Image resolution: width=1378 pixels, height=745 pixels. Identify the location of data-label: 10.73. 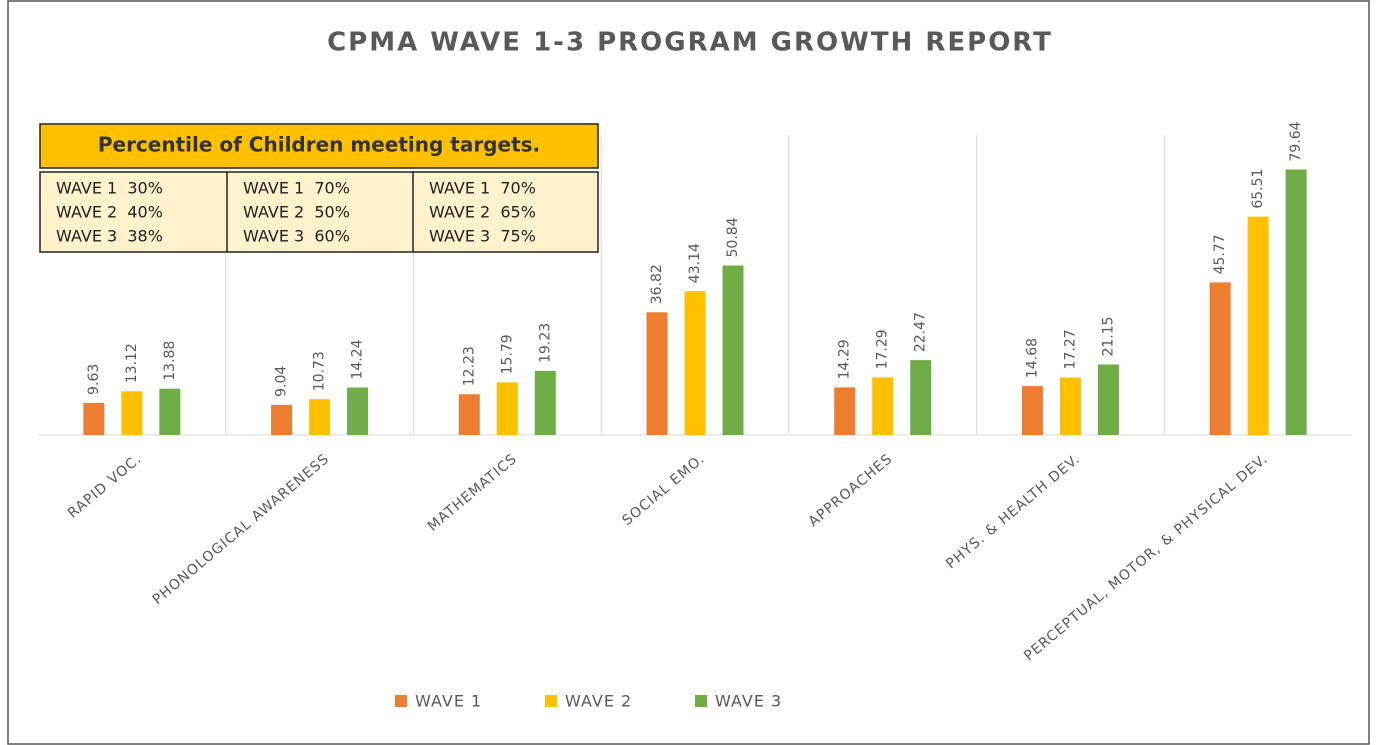
(320, 371).